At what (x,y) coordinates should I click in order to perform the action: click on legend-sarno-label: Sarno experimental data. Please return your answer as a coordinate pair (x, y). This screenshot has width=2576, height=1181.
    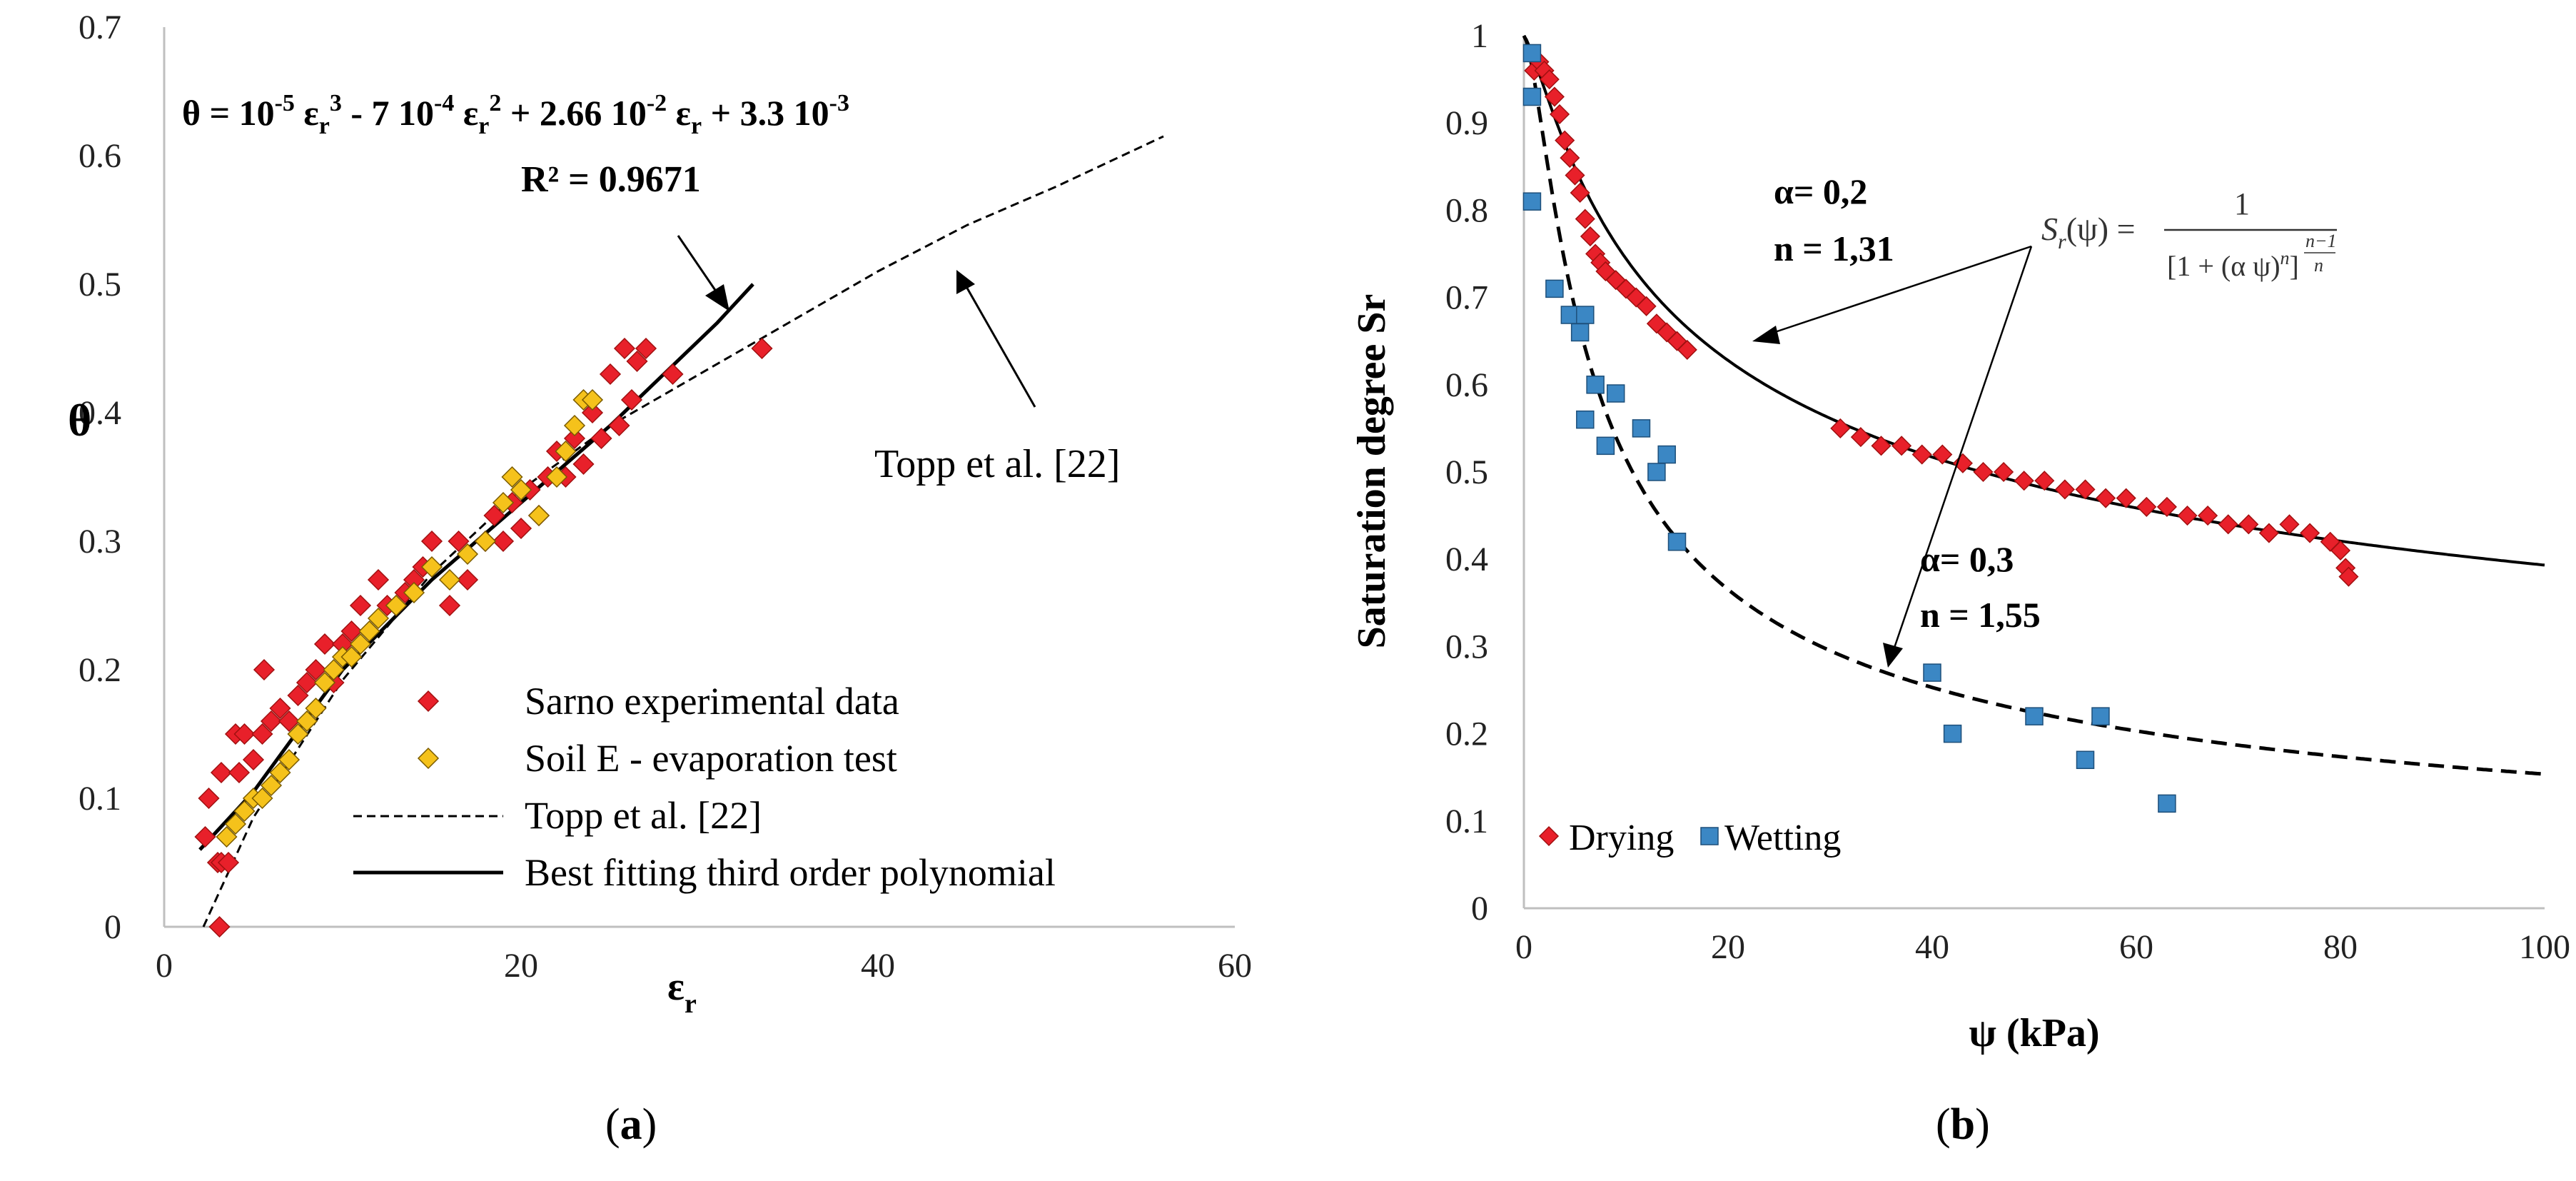
    Looking at the image, I should click on (712, 701).